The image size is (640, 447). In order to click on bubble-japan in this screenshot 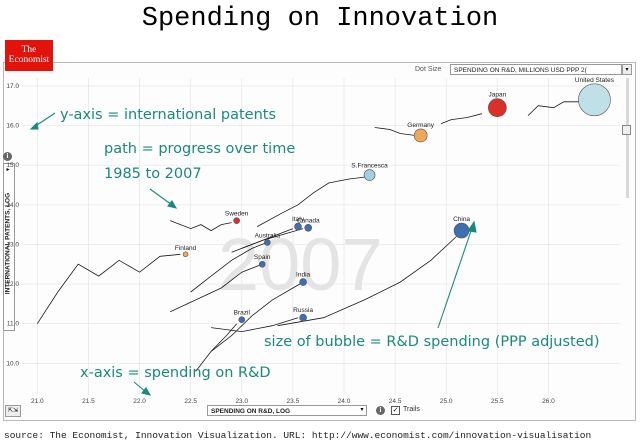, I will do `click(497, 108)`.